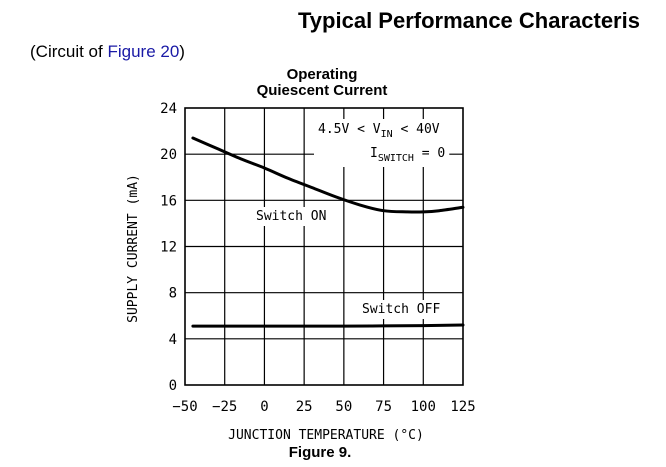  What do you see at coordinates (168, 155) in the screenshot?
I see `y-tick-label: 20` at bounding box center [168, 155].